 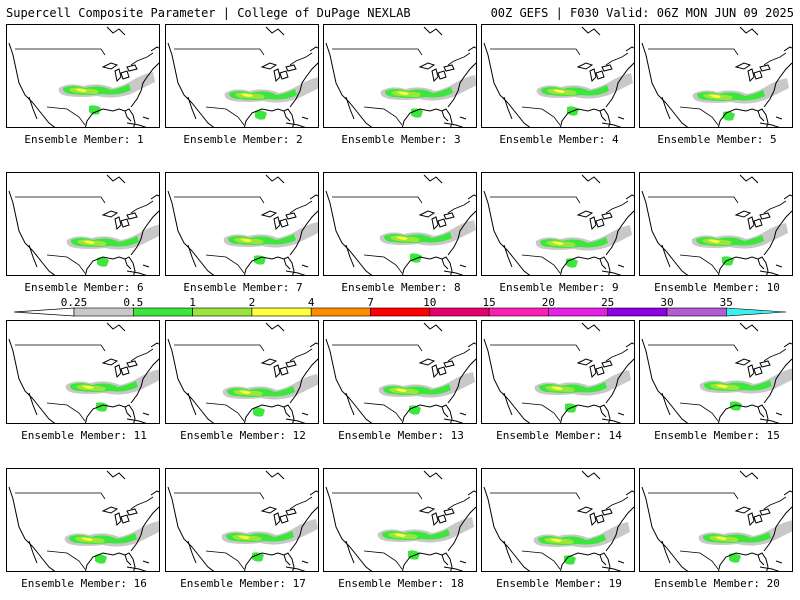 I want to click on member-panel: Ensemble Member: 15, so click(x=718, y=382).